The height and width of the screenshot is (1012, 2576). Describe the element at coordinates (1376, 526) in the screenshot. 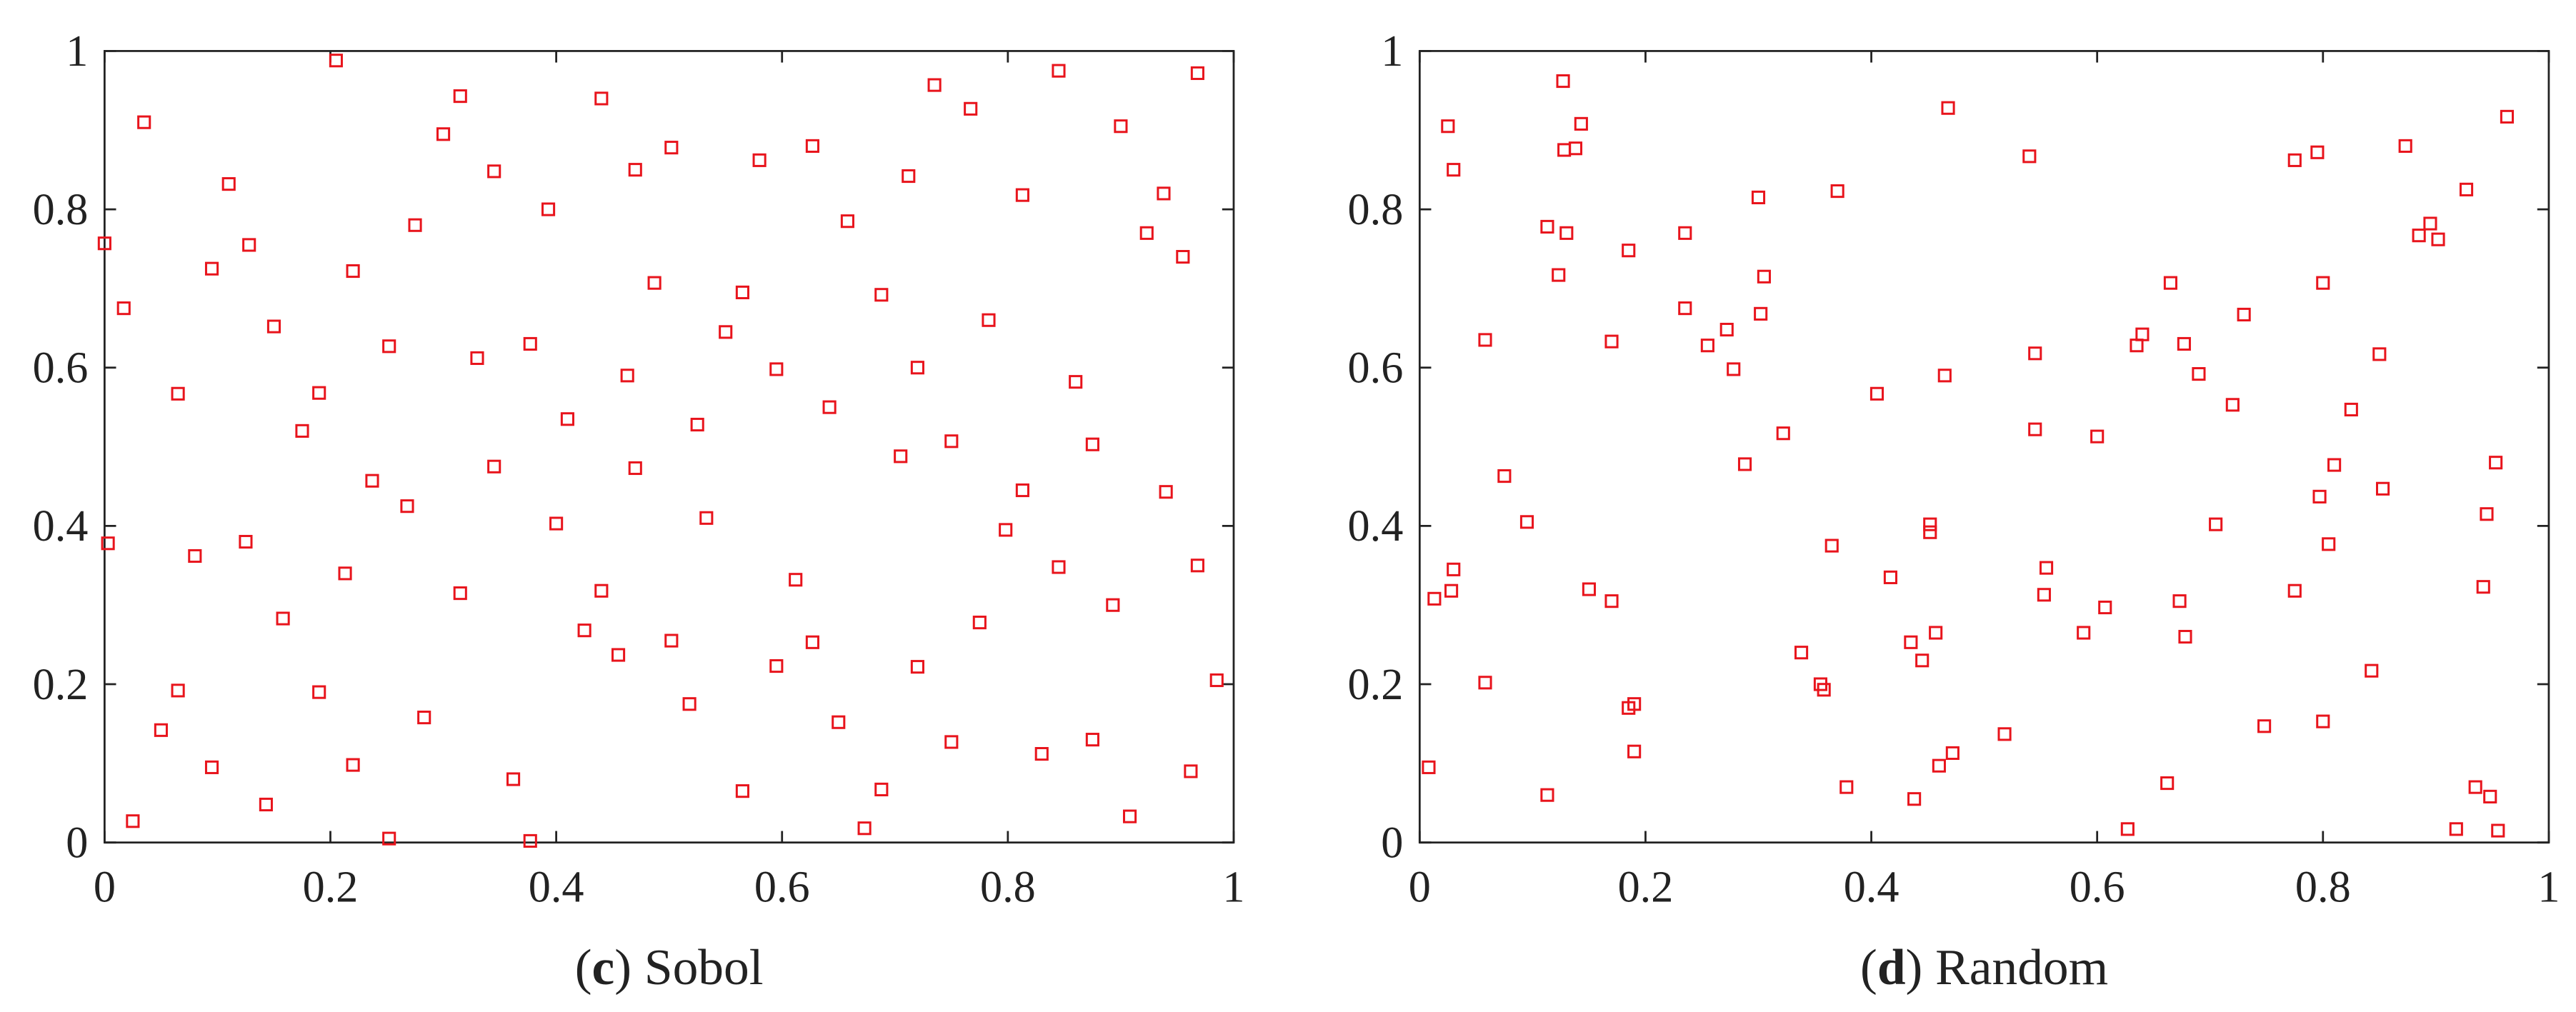

I see `y-tick-label: 0.4` at that location.